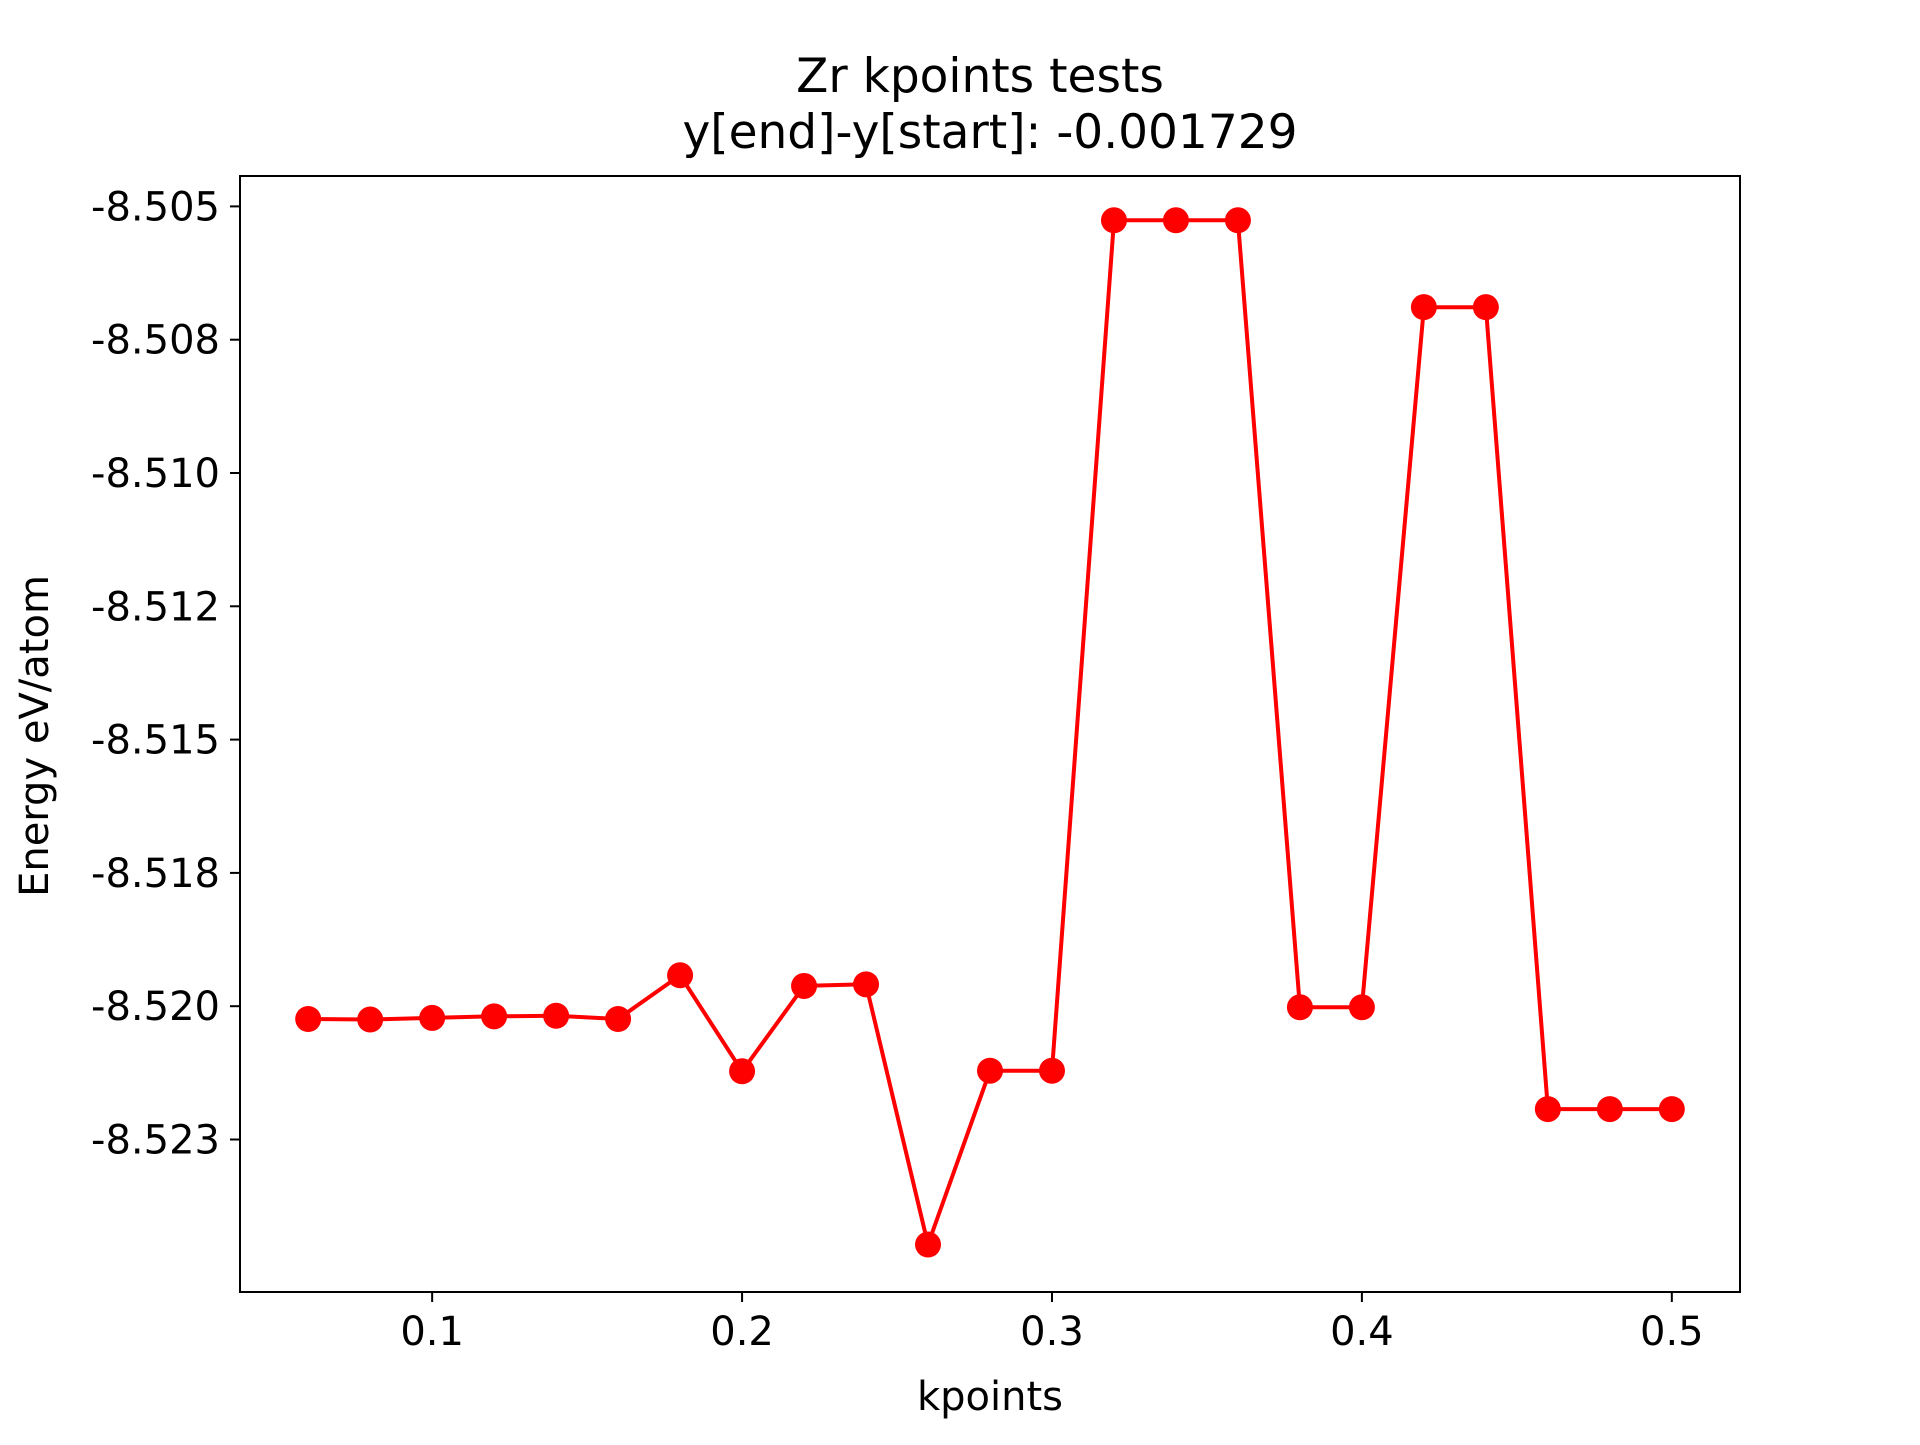 This screenshot has height=1445, width=1920. Describe the element at coordinates (155, 741) in the screenshot. I see `y-tick-label: -8.515` at that location.